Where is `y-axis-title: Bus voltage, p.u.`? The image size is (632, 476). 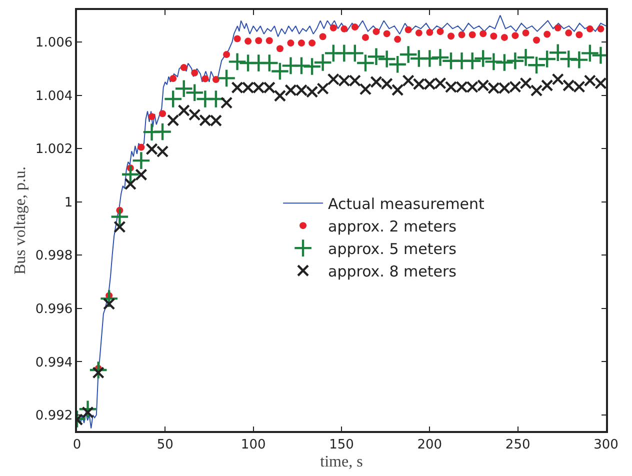
y-axis-title: Bus voltage, p.u. is located at coordinates (20, 220).